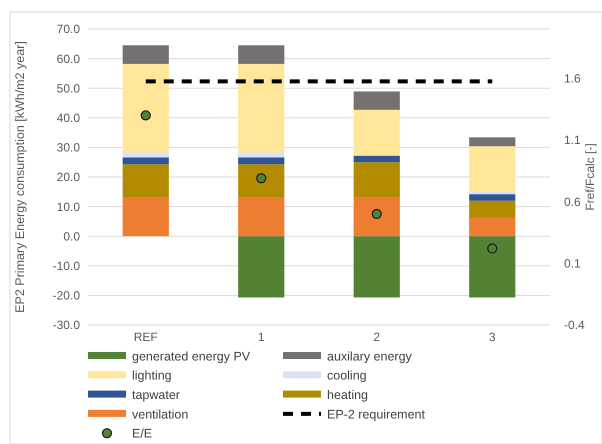 The height and width of the screenshot is (444, 602). I want to click on y-tick-label: -30.0, so click(66, 325).